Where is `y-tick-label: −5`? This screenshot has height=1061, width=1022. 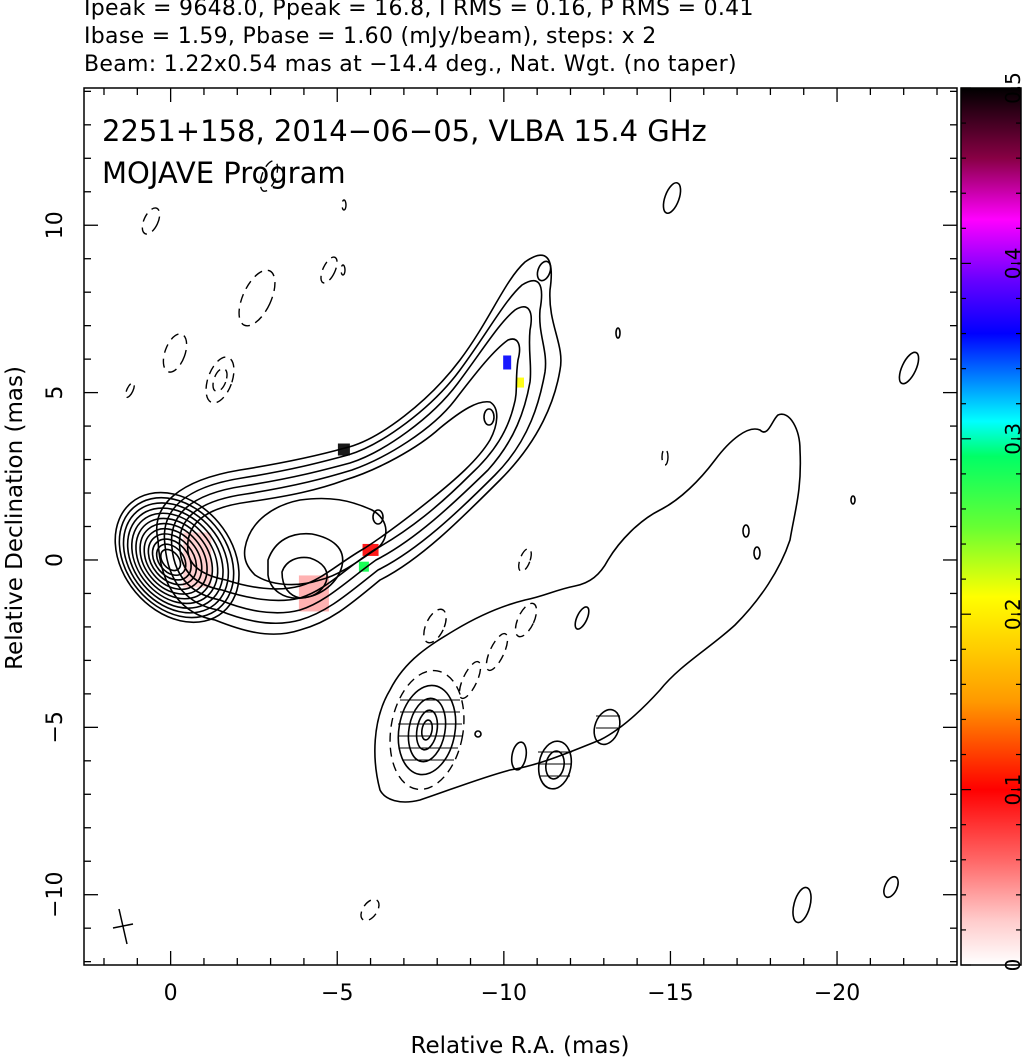 y-tick-label: −5 is located at coordinates (55, 727).